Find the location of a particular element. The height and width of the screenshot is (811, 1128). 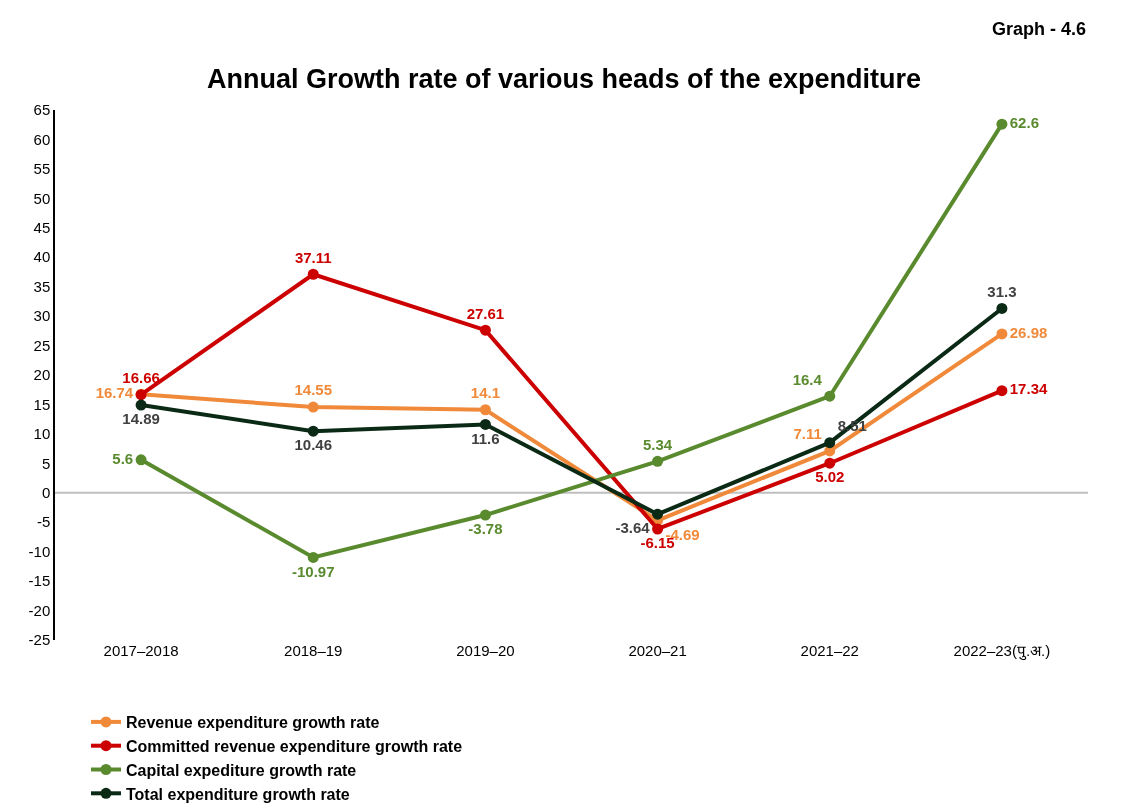

x-tick-label: 2020–21 is located at coordinates (657, 650).